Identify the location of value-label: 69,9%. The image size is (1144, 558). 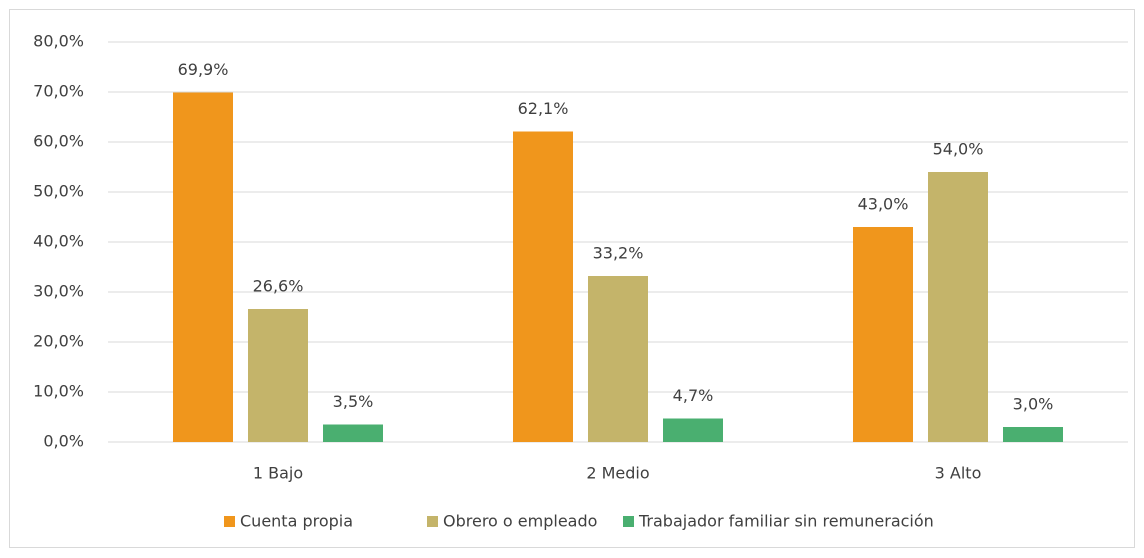
(203, 69).